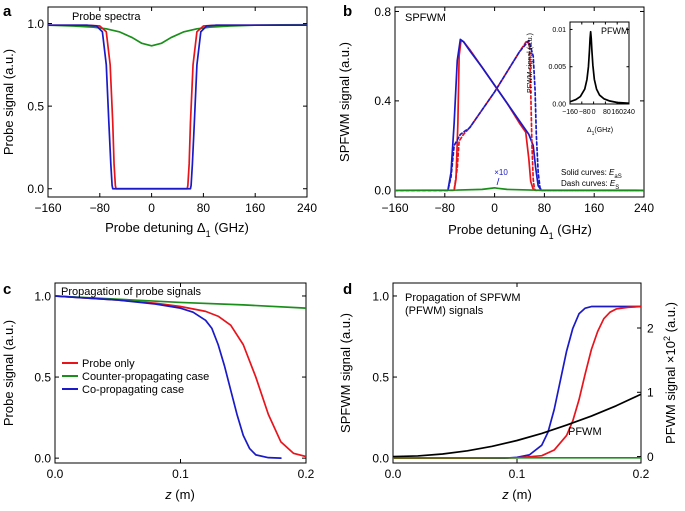 The image size is (685, 511). Describe the element at coordinates (108, 364) in the screenshot. I see `legend-label-probe-only: Probe only` at that location.